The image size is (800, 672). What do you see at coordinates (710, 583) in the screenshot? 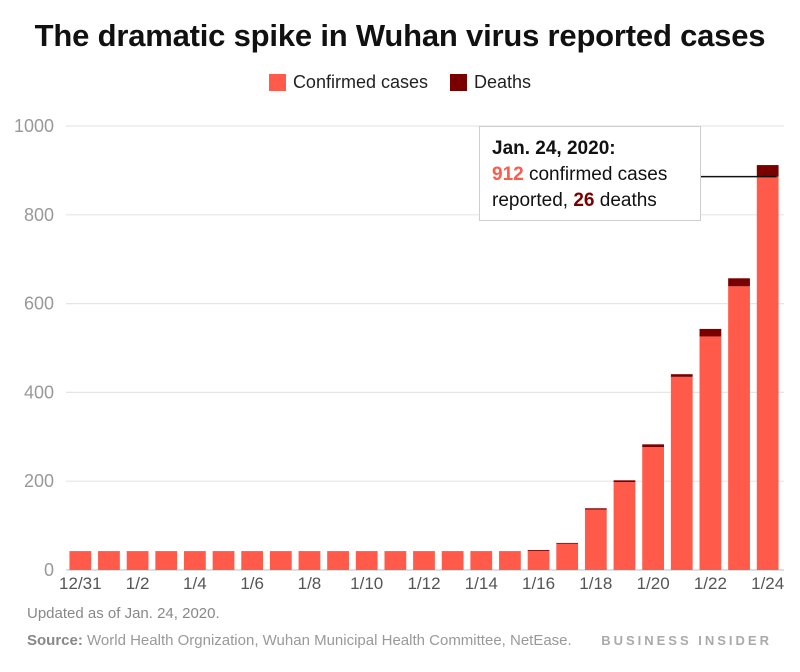
I see `x-tick-label: 1/22` at bounding box center [710, 583].